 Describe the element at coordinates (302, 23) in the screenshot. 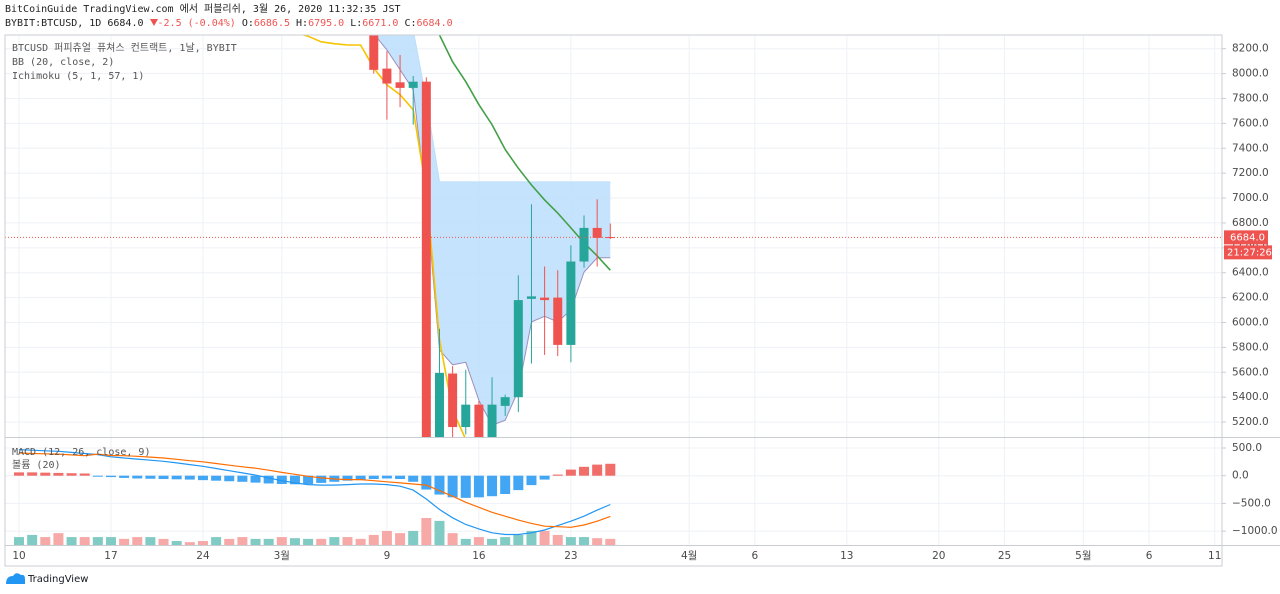

I see `h-label: H:` at that location.